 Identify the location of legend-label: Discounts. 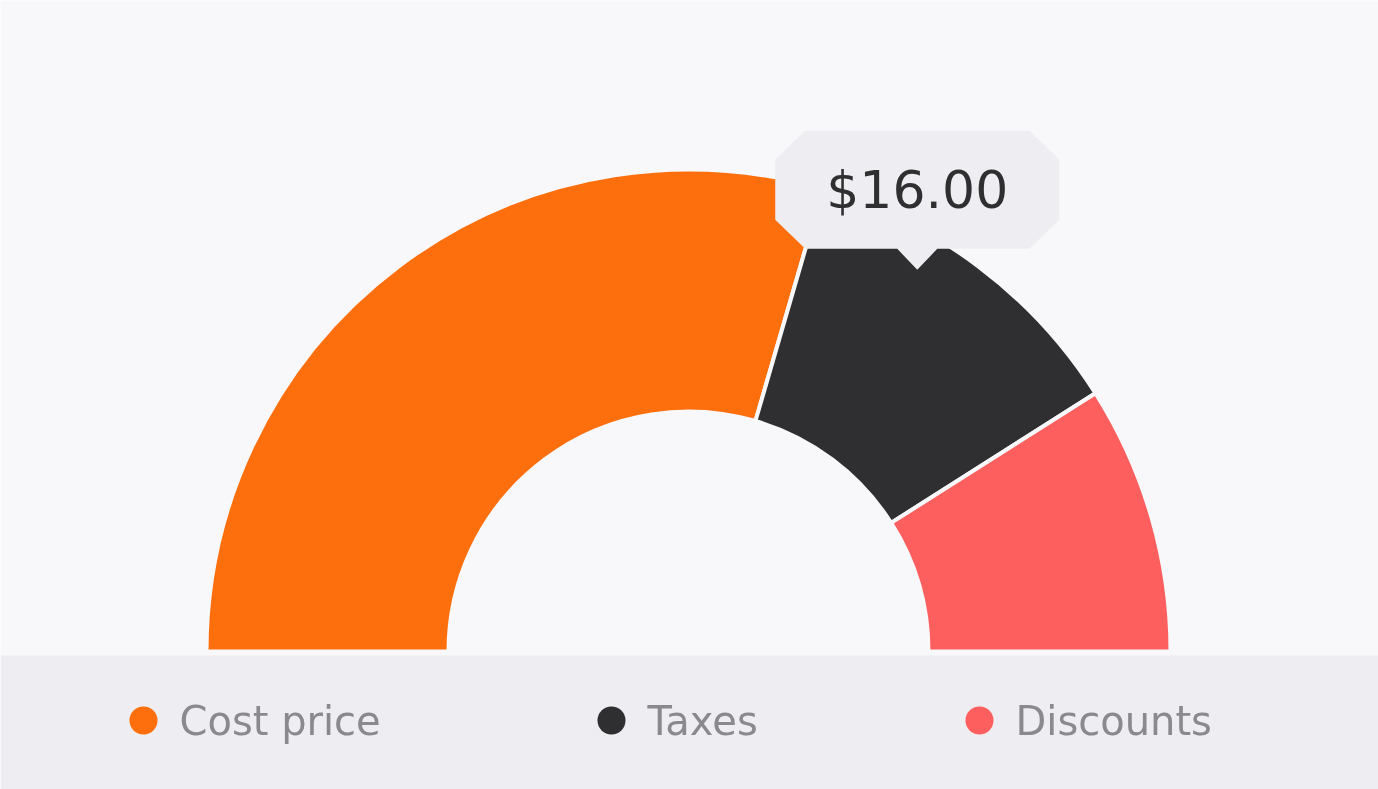
(1113, 720).